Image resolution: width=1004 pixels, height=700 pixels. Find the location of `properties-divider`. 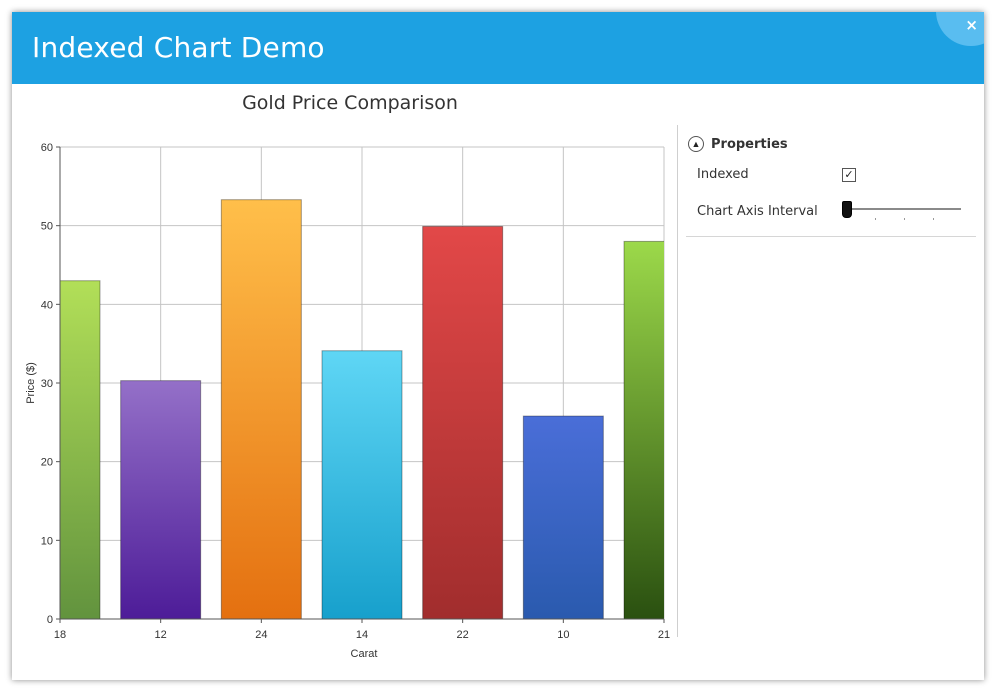

properties-divider is located at coordinates (831, 236).